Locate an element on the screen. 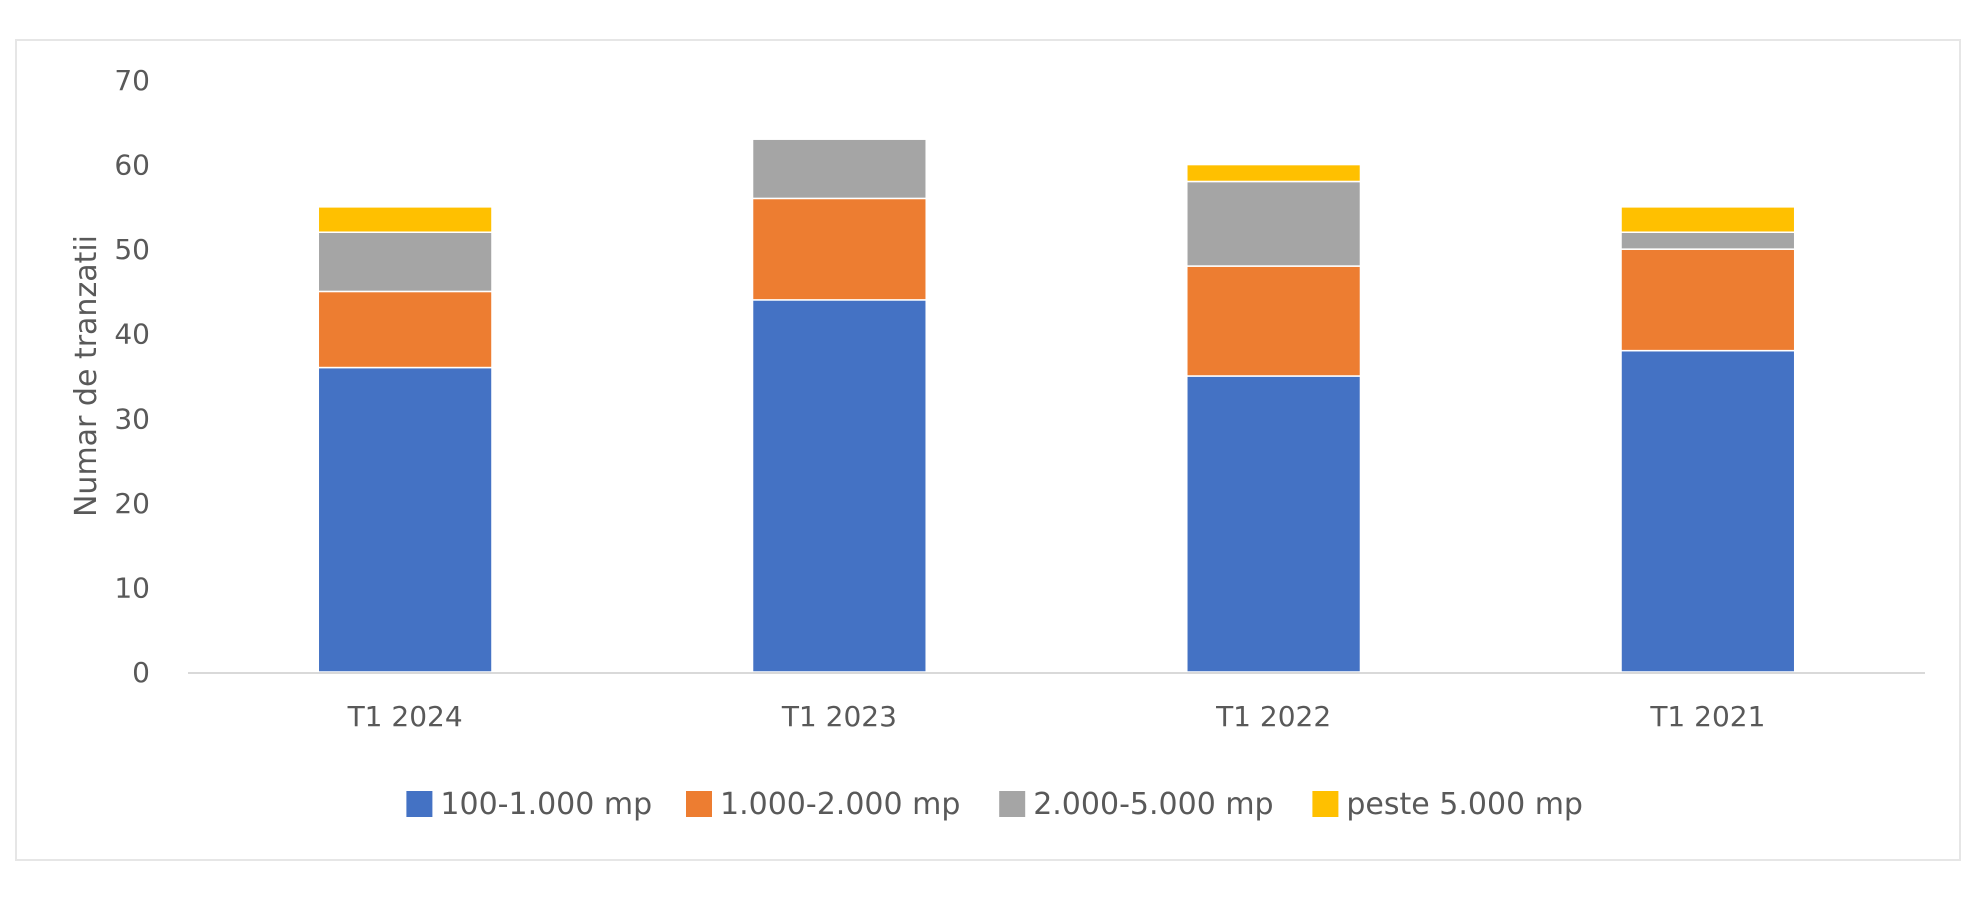  y-tick-label: 30 is located at coordinates (132, 418).